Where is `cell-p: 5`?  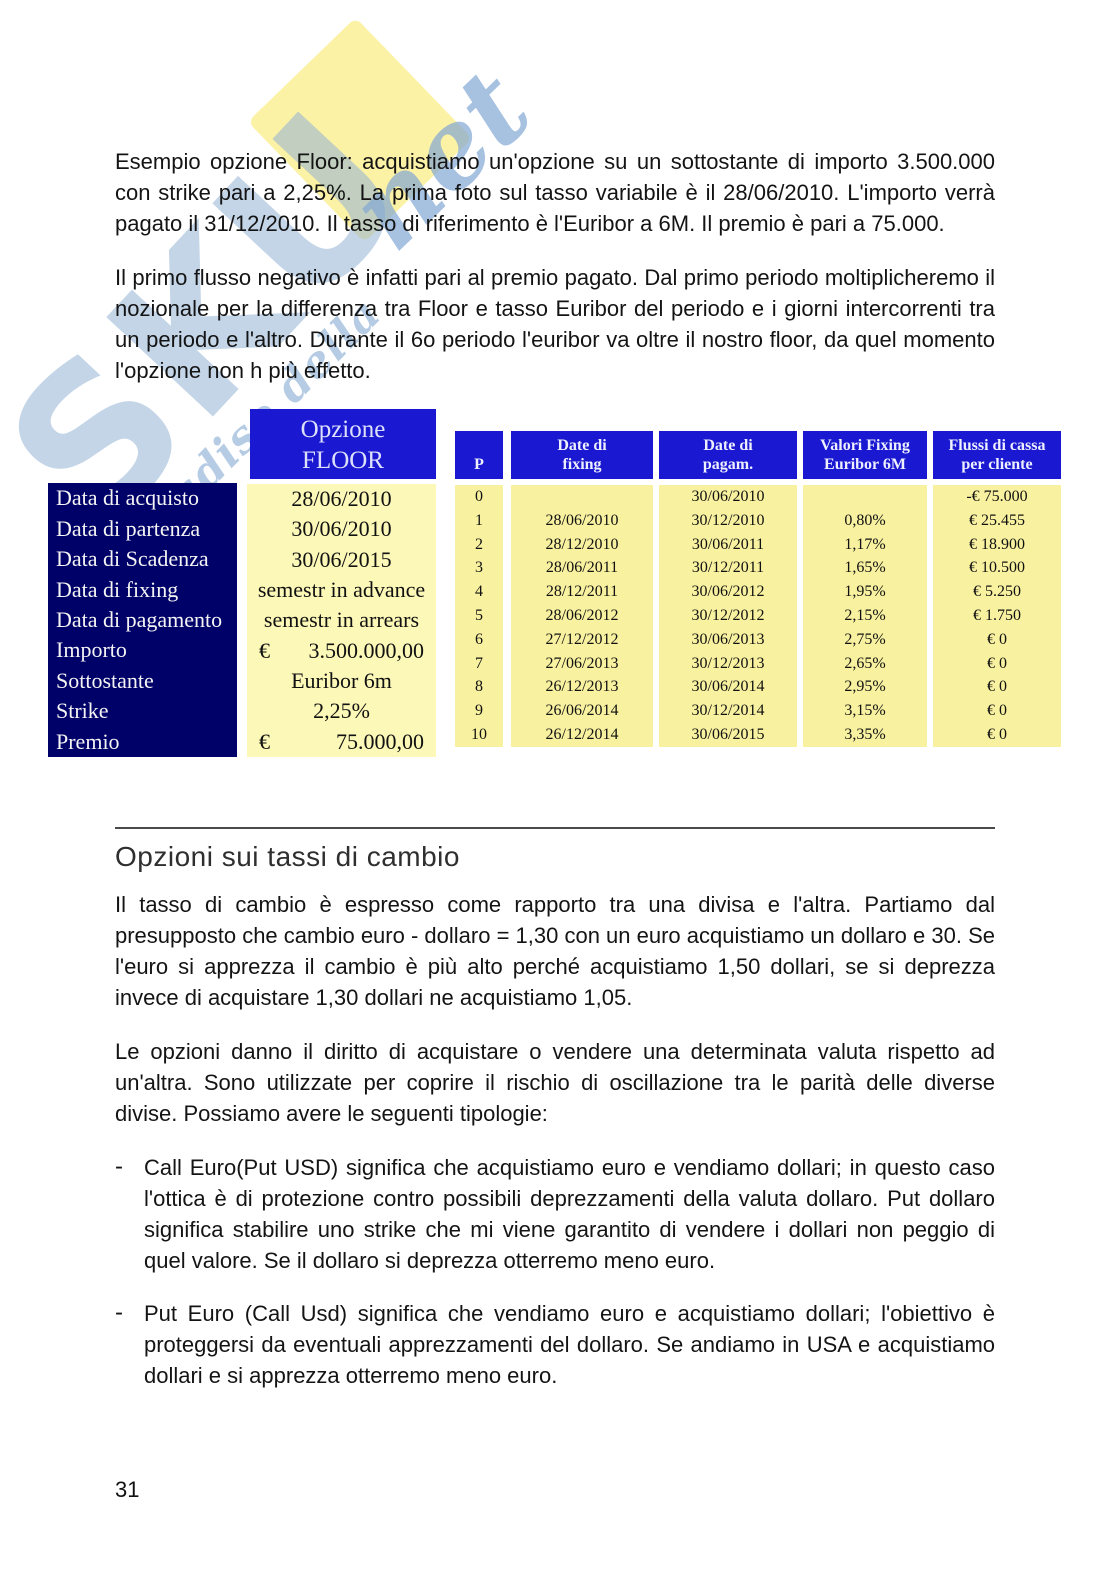
cell-p: 5 is located at coordinates (479, 615).